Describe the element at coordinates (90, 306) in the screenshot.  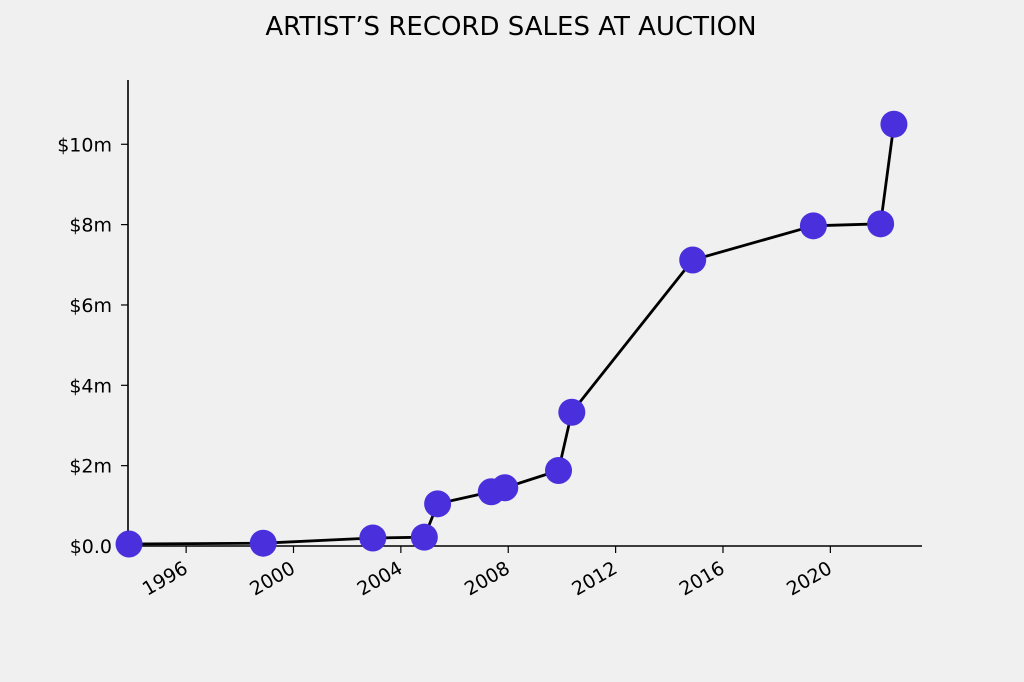
I see `y-tick-label: $6m` at that location.